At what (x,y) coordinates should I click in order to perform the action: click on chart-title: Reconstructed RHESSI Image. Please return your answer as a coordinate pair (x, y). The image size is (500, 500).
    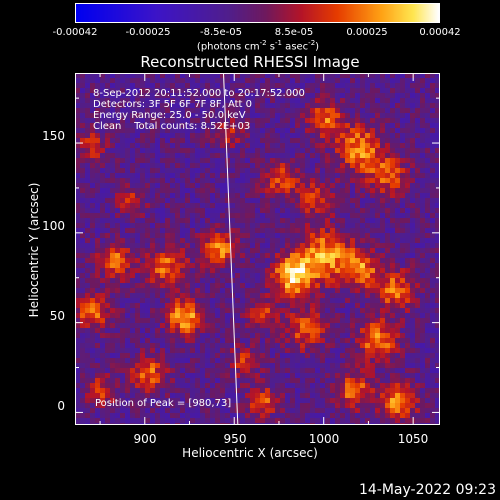
    Looking at the image, I should click on (250, 62).